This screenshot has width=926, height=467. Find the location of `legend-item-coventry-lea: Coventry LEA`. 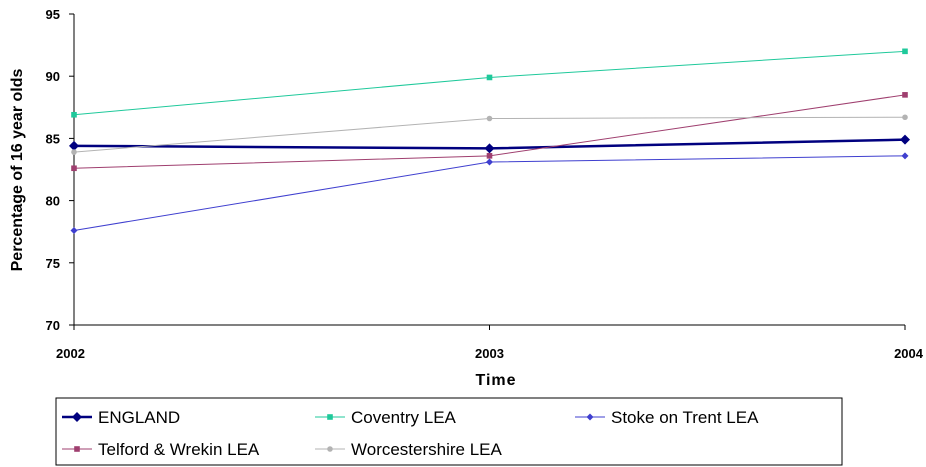

legend-item-coventry-lea: Coventry LEA is located at coordinates (386, 417).